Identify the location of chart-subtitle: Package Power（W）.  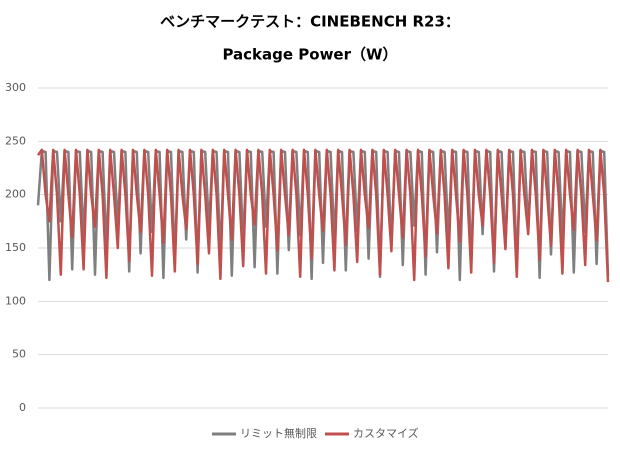
(309, 55).